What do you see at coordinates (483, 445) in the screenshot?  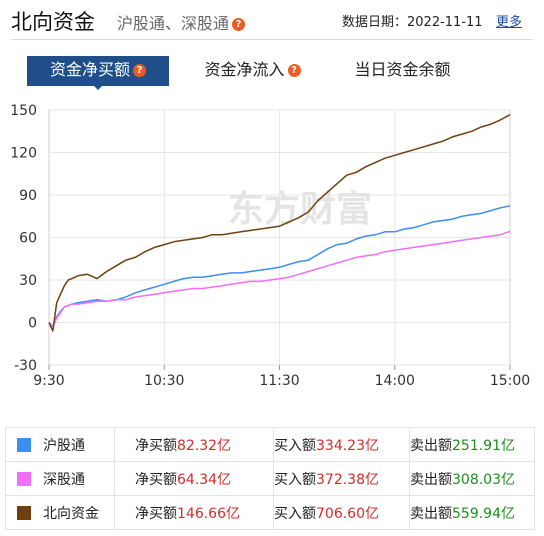 I see `sell-value: 251.91亿` at bounding box center [483, 445].